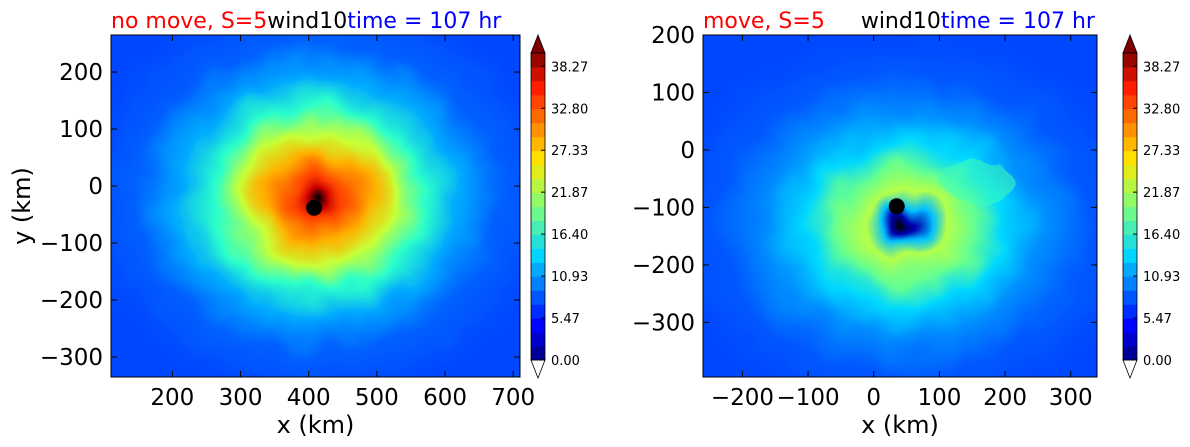 The image size is (1190, 447). I want to click on x-tick-label: 300, so click(1071, 398).